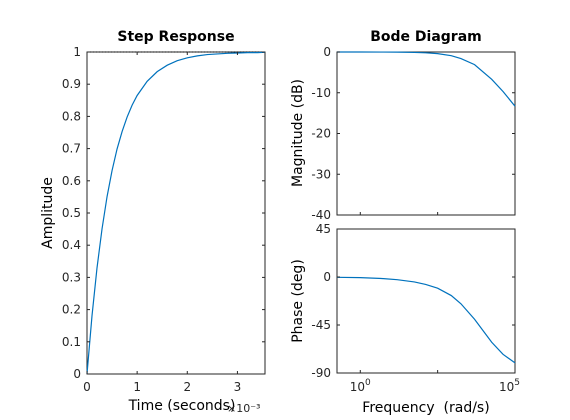 The height and width of the screenshot is (420, 570). What do you see at coordinates (509, 386) in the screenshot?
I see `phase-xtick-label: 10⁵` at bounding box center [509, 386].